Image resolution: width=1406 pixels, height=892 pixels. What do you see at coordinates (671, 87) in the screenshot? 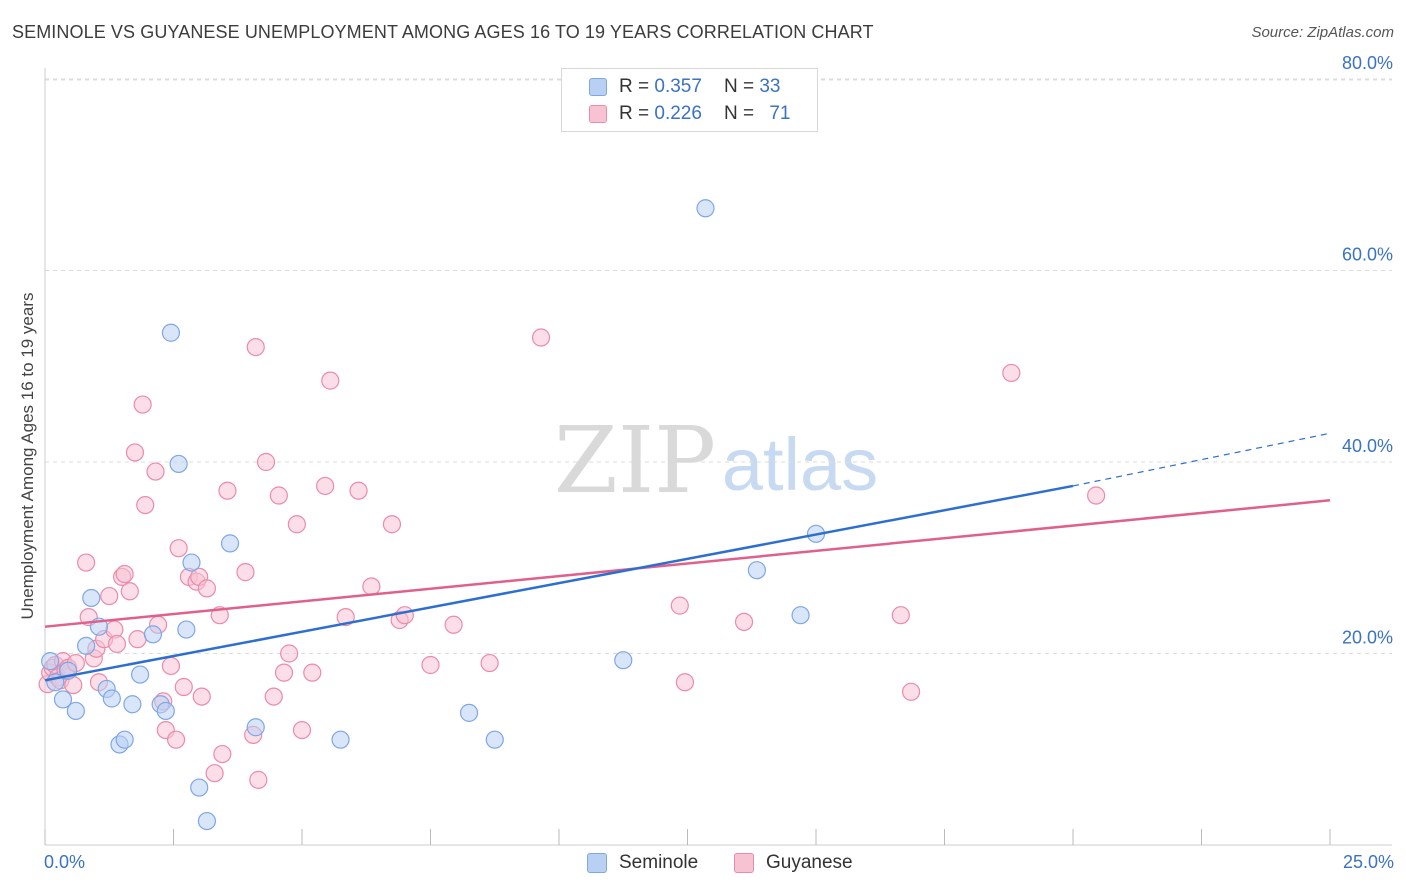
I see `legend-row-seminole: R = 0.357 N = 33` at bounding box center [671, 87].